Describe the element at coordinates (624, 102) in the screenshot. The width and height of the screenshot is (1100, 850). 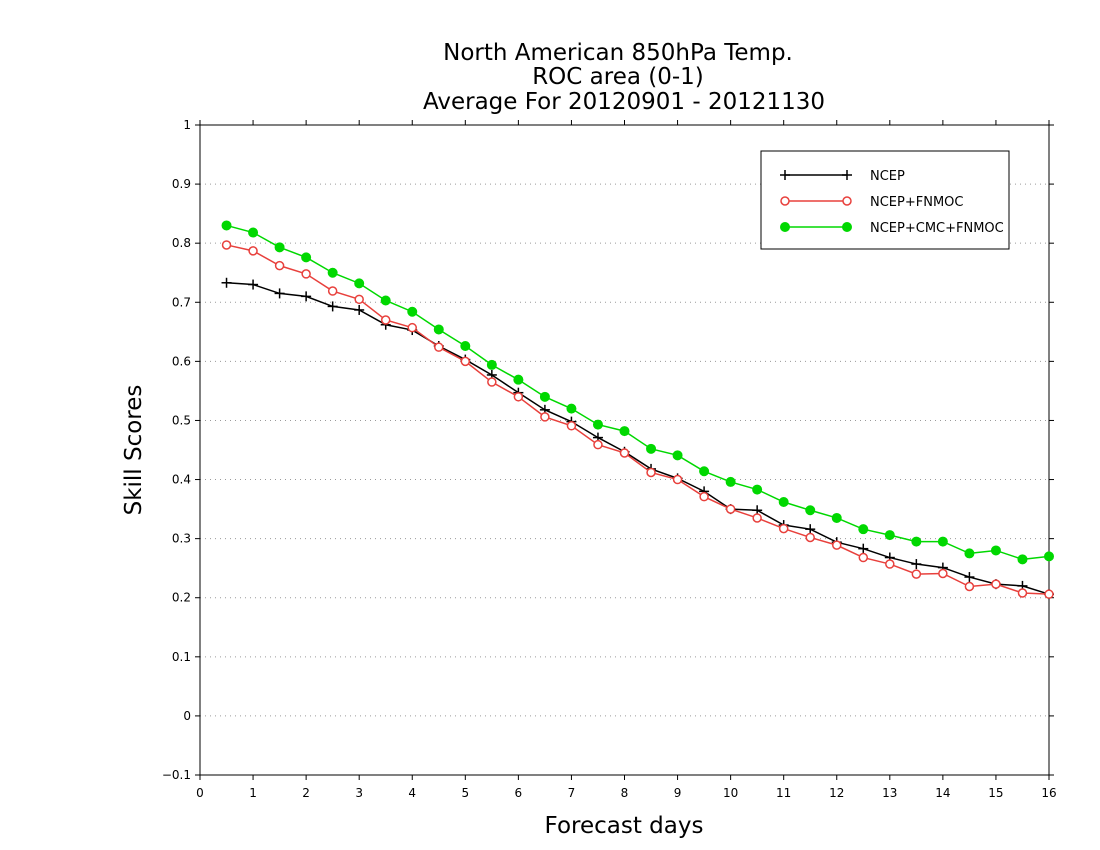
I see `chart-title-line-3: Average For 20120901 - 20121130` at that location.